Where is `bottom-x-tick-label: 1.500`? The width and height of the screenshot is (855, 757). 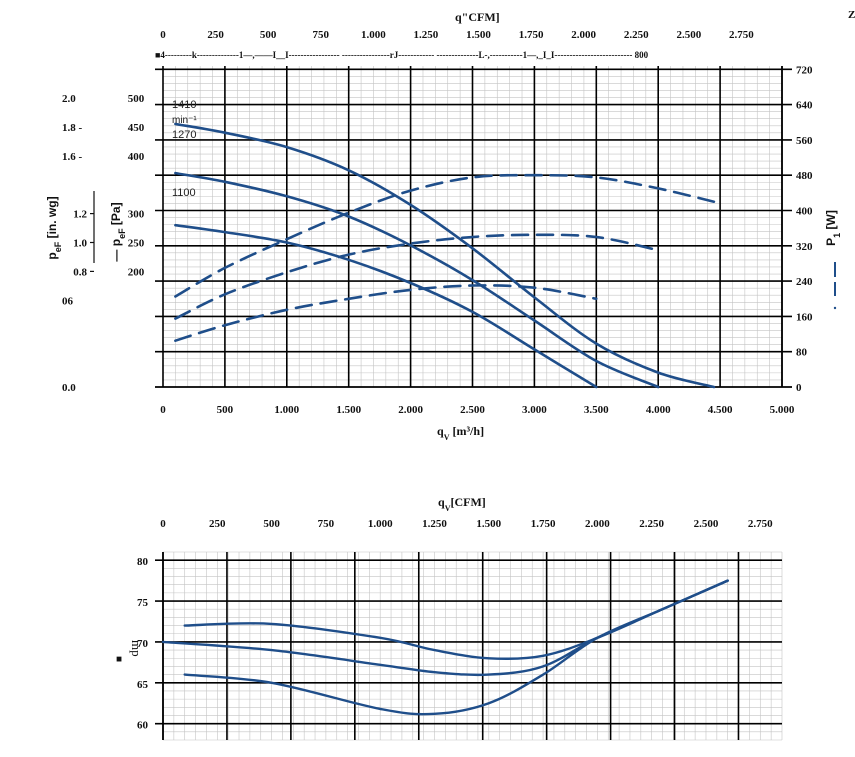 bottom-x-tick-label: 1.500 is located at coordinates (348, 410).